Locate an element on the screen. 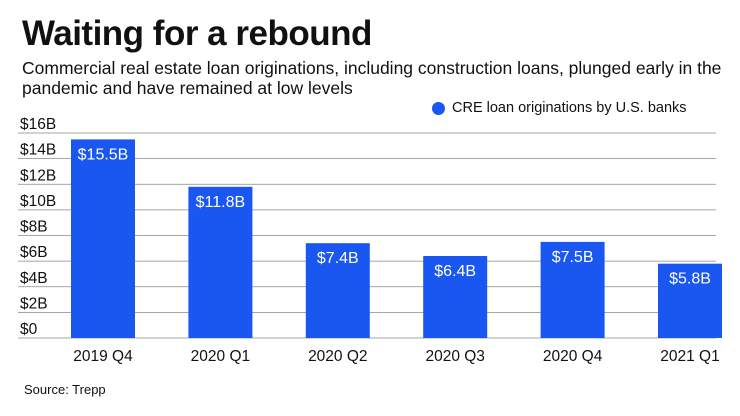 The width and height of the screenshot is (740, 416). x-tick-label: 2020 Q2 is located at coordinates (337, 356).